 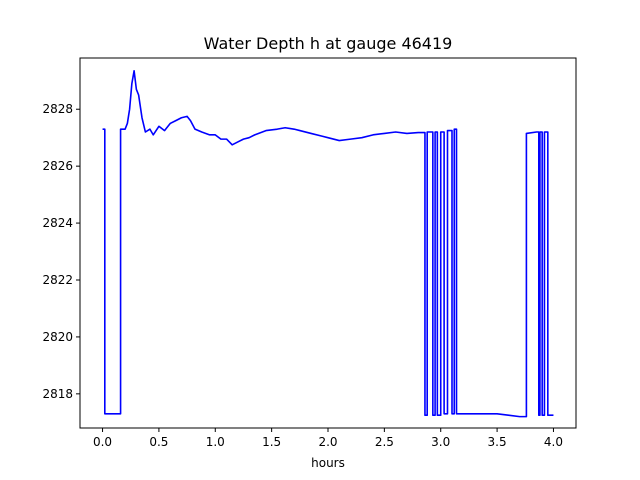 I want to click on y-tick-label: 2826, so click(x=57, y=166).